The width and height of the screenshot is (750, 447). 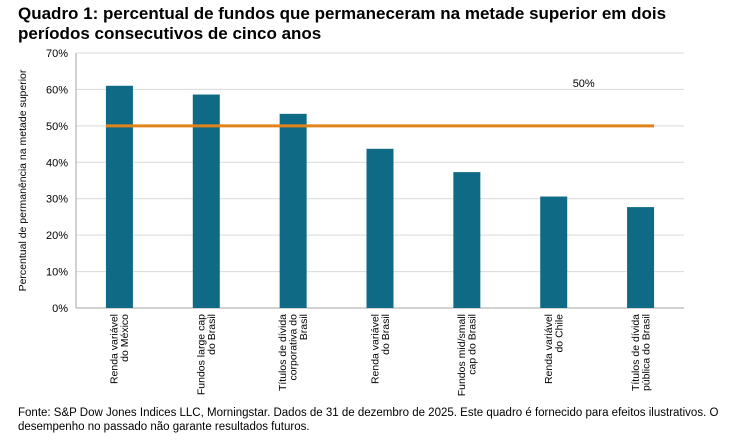 What do you see at coordinates (646, 352) in the screenshot?
I see `x-category-label-line: pública do Brasil` at bounding box center [646, 352].